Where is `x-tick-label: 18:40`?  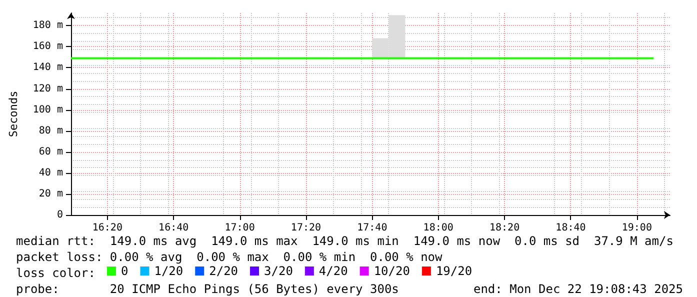
x-tick-label: 18:40 is located at coordinates (571, 228).